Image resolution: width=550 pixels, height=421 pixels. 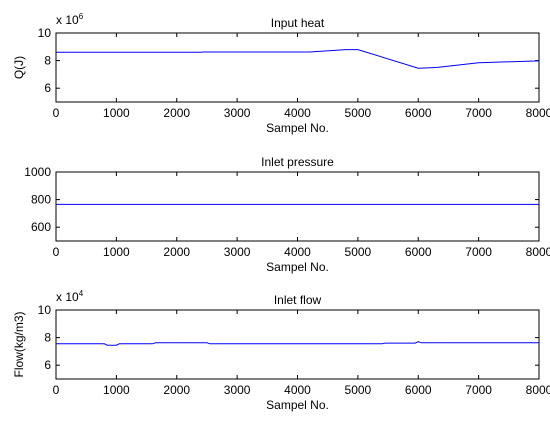 I want to click on y-tick-label: 800, so click(x=41, y=200).